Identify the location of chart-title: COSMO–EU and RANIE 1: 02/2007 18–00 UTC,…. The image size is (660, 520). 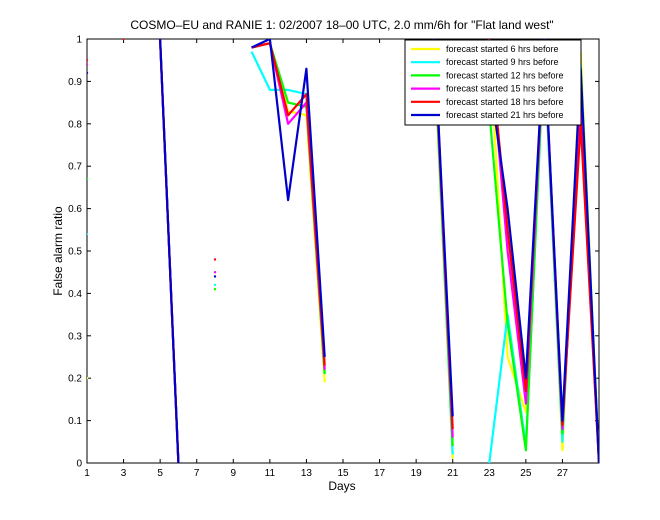
(341, 25).